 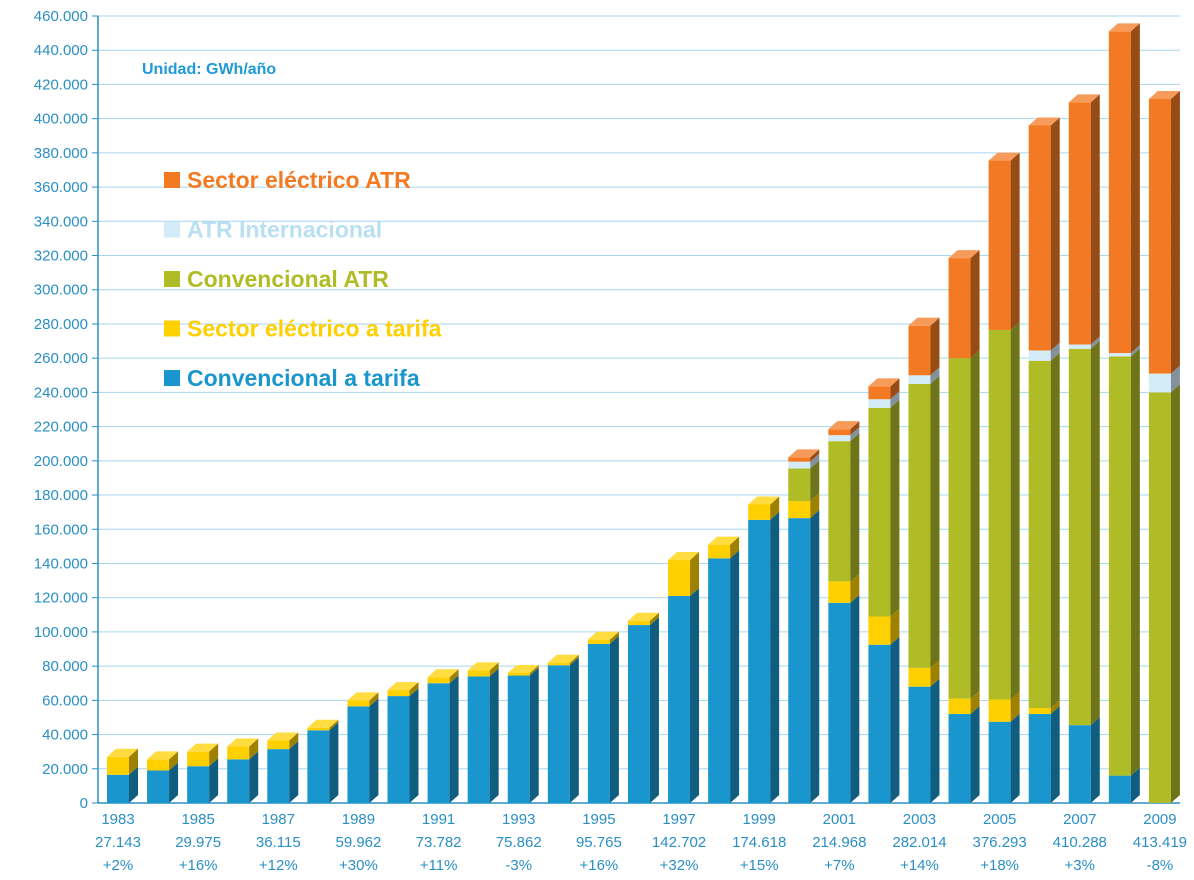 What do you see at coordinates (117, 819) in the screenshot?
I see `x-year-label: 1983` at bounding box center [117, 819].